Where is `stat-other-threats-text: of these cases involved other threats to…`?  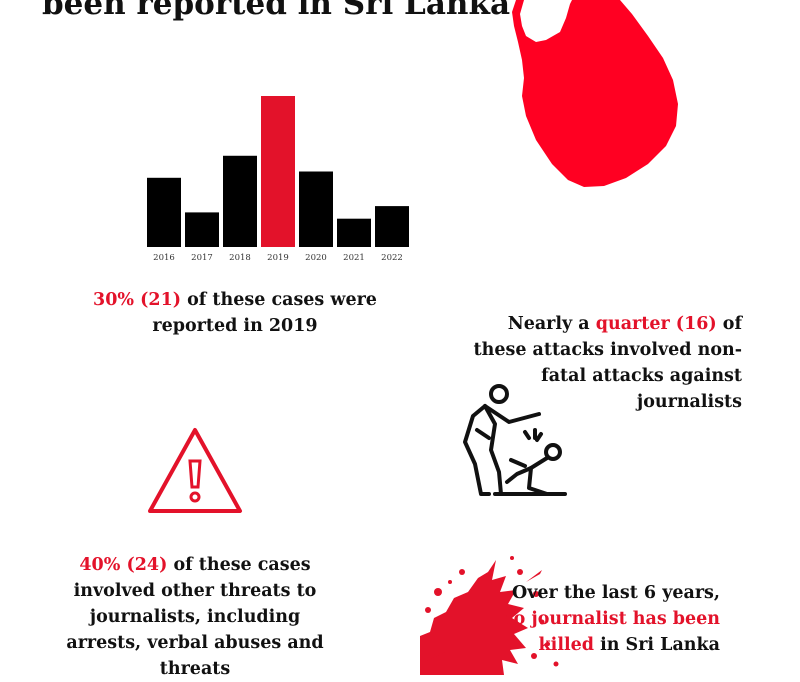
stat-other-threats-text: of these cases involved other threats to… is located at coordinates (195, 617).